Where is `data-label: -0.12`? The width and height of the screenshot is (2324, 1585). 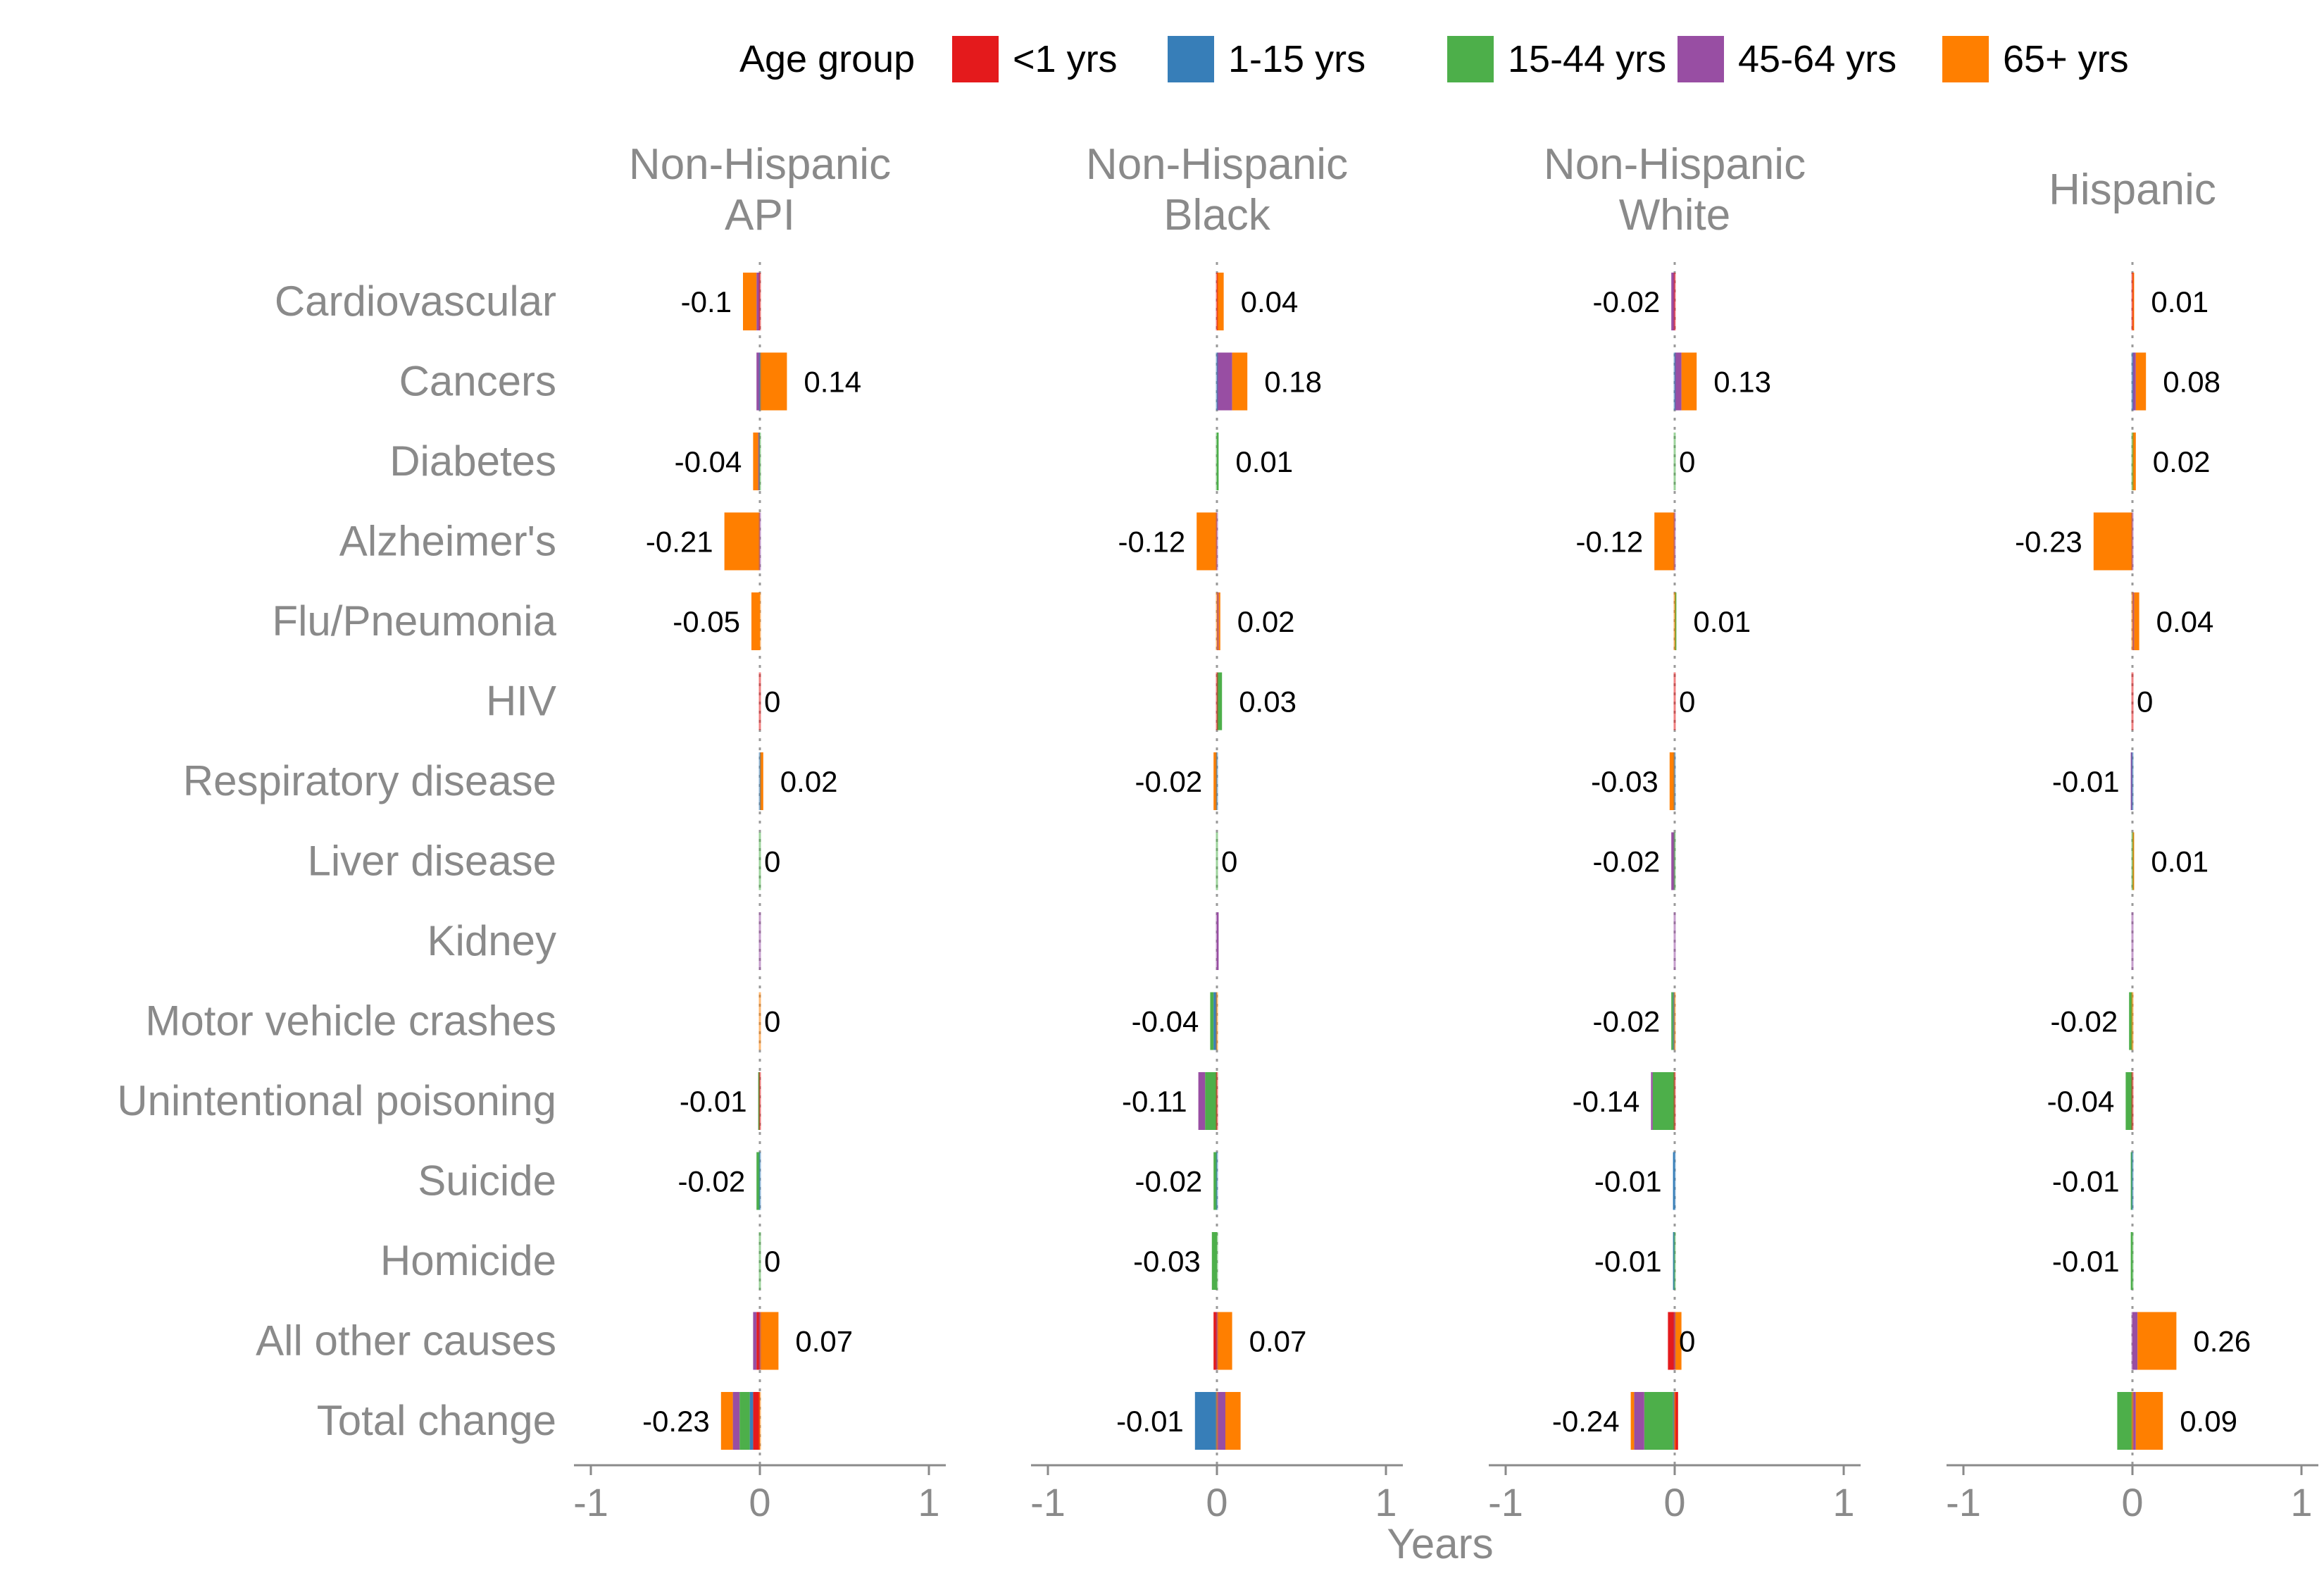
data-label: -0.12 is located at coordinates (1609, 542).